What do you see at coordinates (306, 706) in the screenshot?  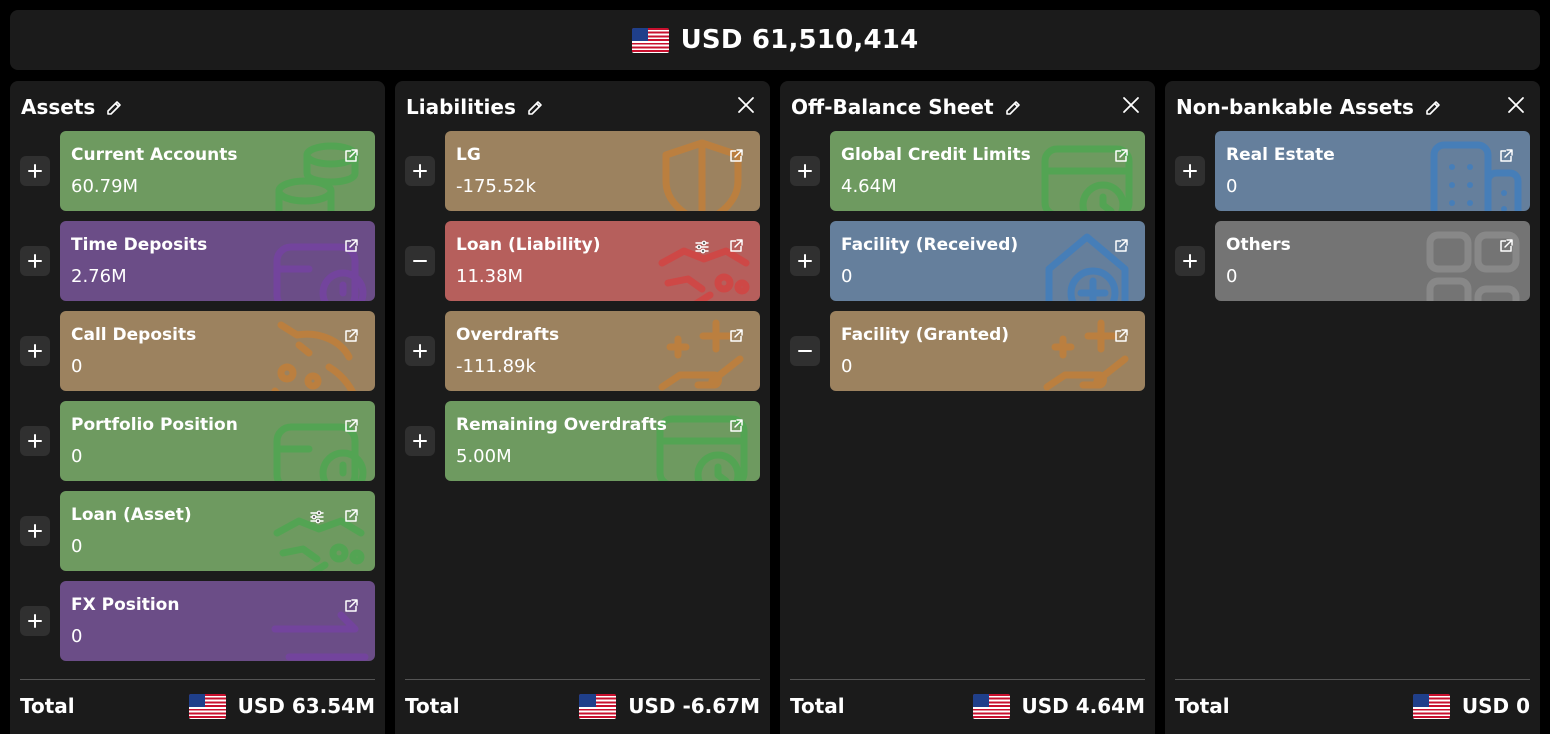 I see `total-amount: USD 63.54M` at bounding box center [306, 706].